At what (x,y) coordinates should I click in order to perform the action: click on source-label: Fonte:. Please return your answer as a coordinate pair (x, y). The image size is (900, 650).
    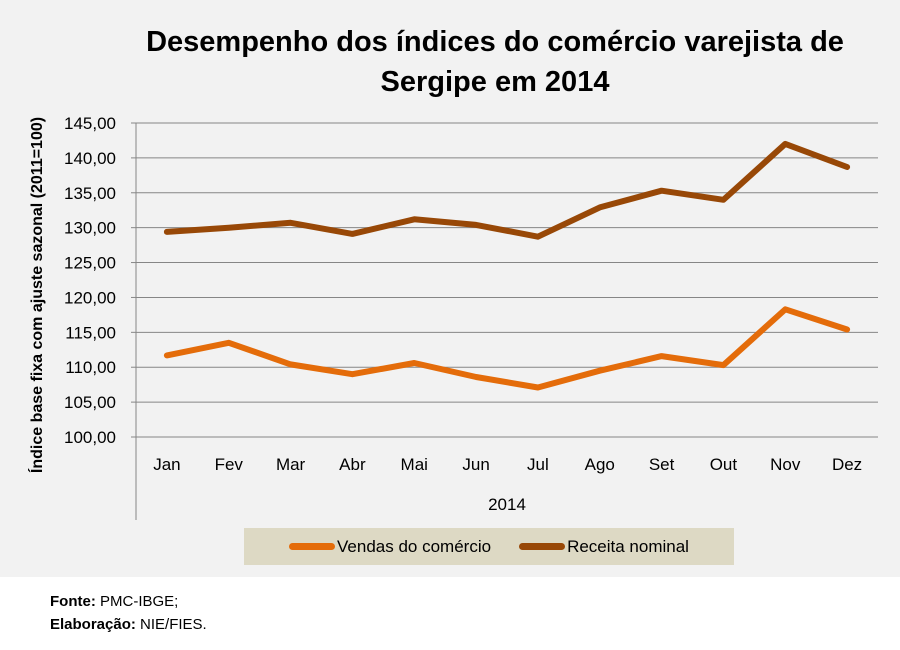
    Looking at the image, I should click on (73, 601).